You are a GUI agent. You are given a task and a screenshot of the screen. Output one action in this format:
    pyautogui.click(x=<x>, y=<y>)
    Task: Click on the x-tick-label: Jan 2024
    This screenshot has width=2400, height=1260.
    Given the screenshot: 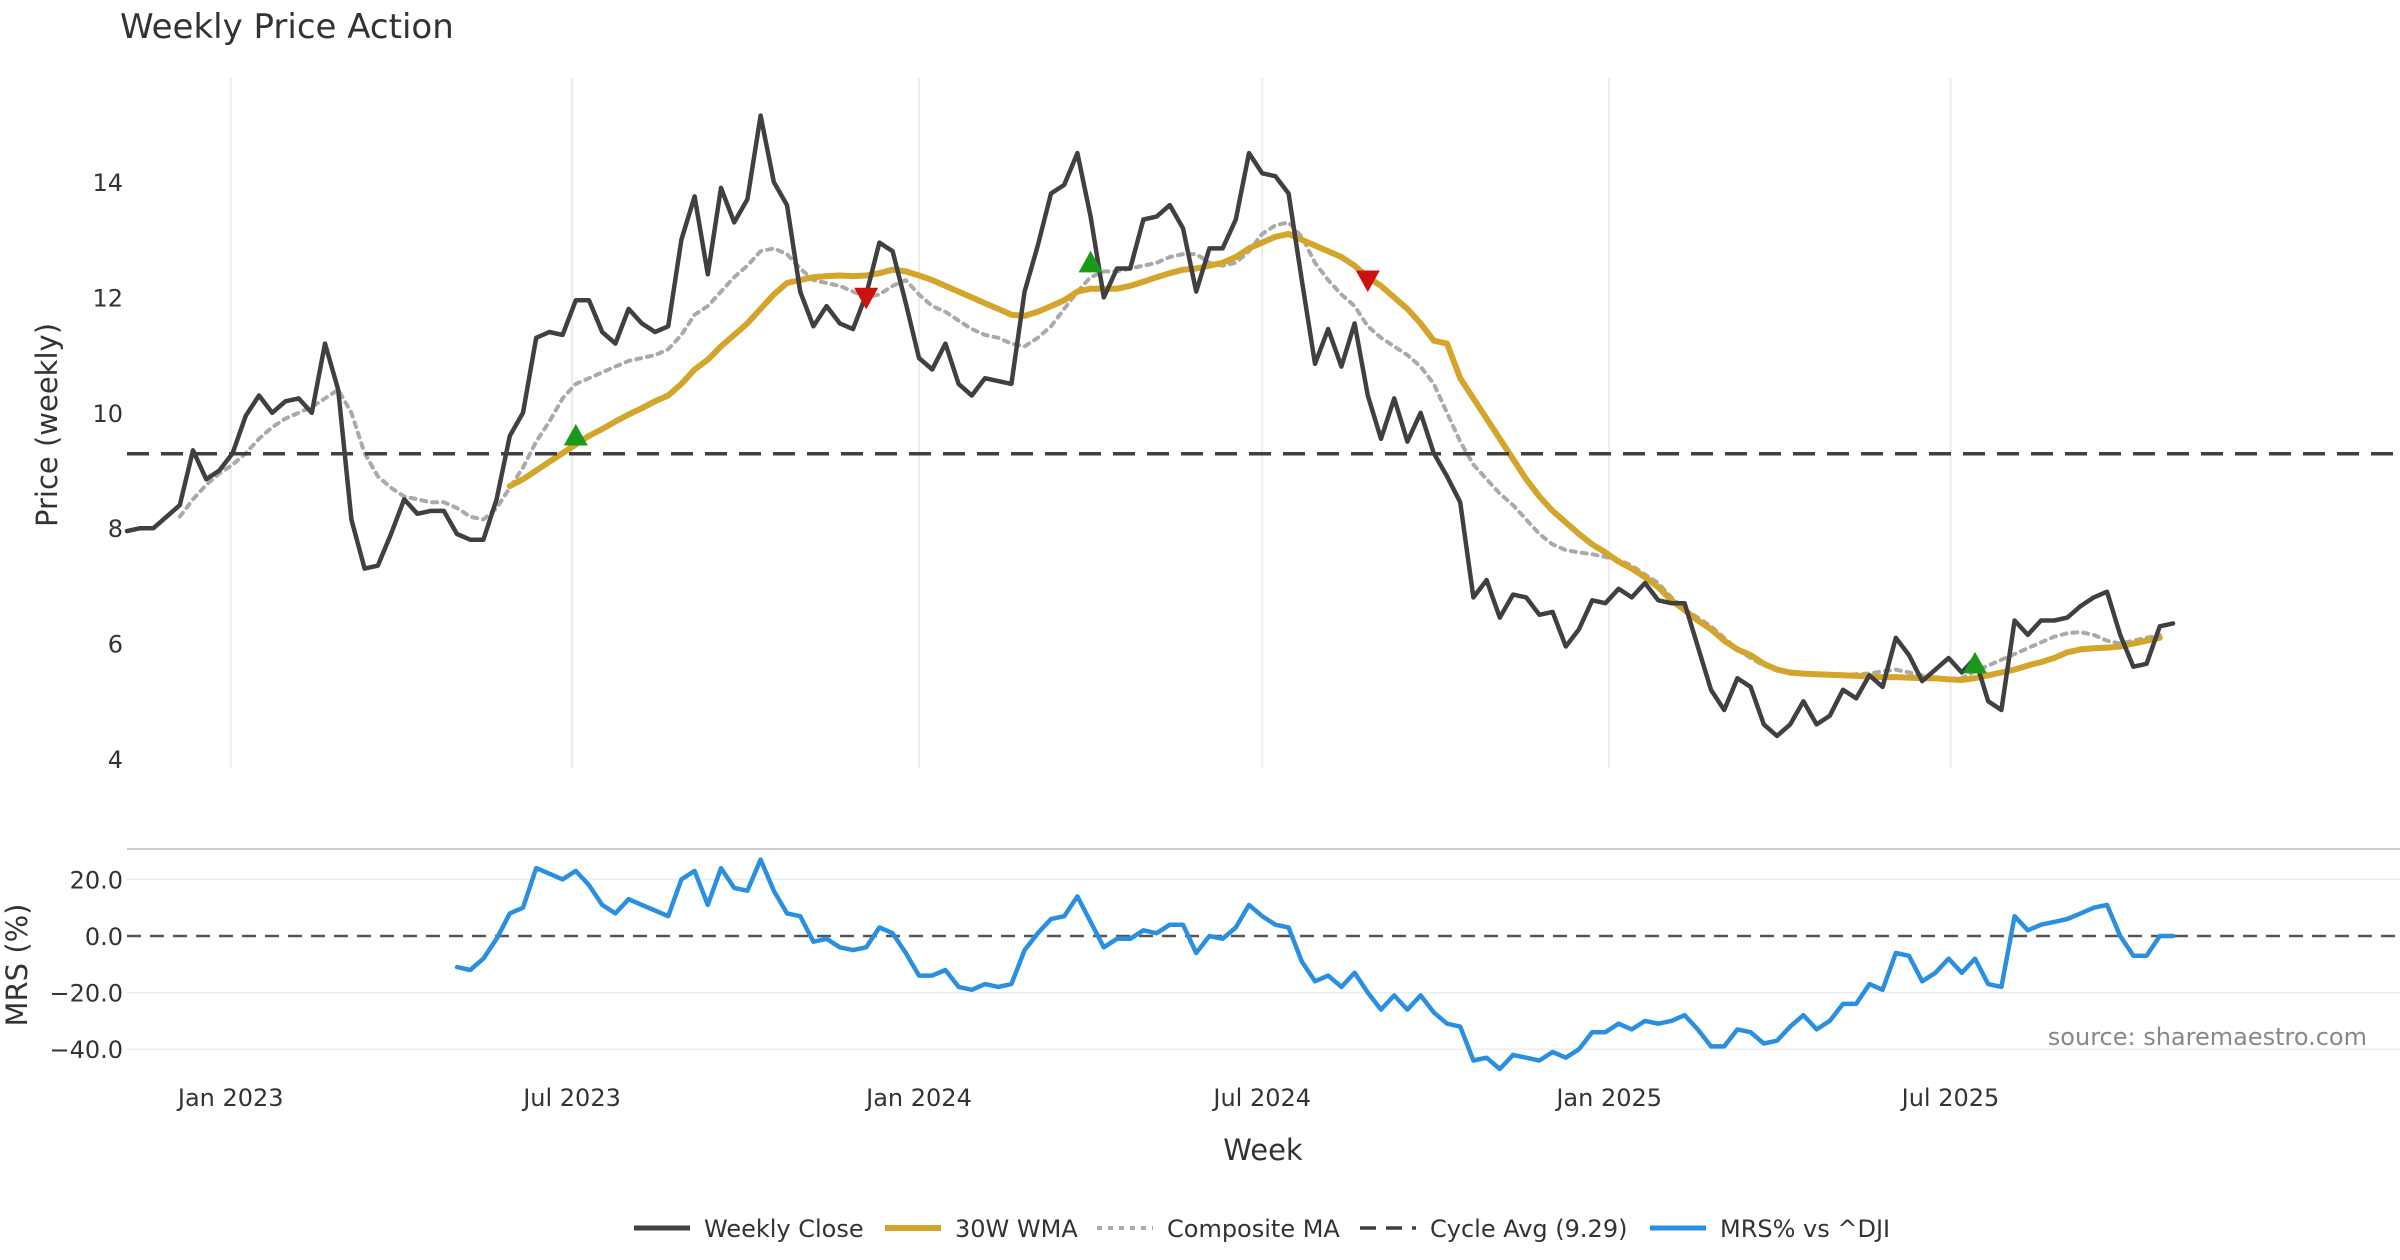 What is the action you would take?
    pyautogui.click(x=918, y=1098)
    